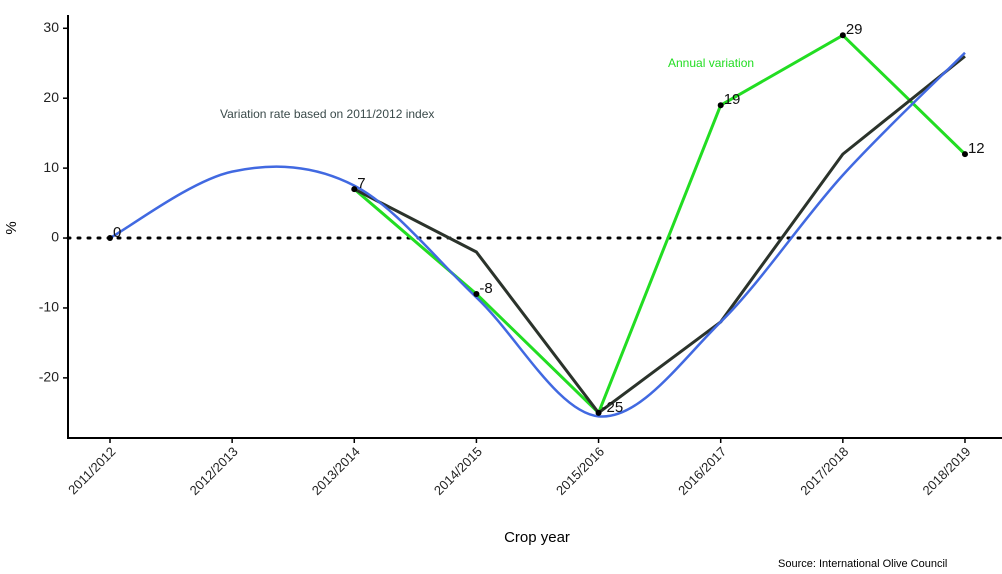  What do you see at coordinates (862, 564) in the screenshot?
I see `source: Source: International Olive Council` at bounding box center [862, 564].